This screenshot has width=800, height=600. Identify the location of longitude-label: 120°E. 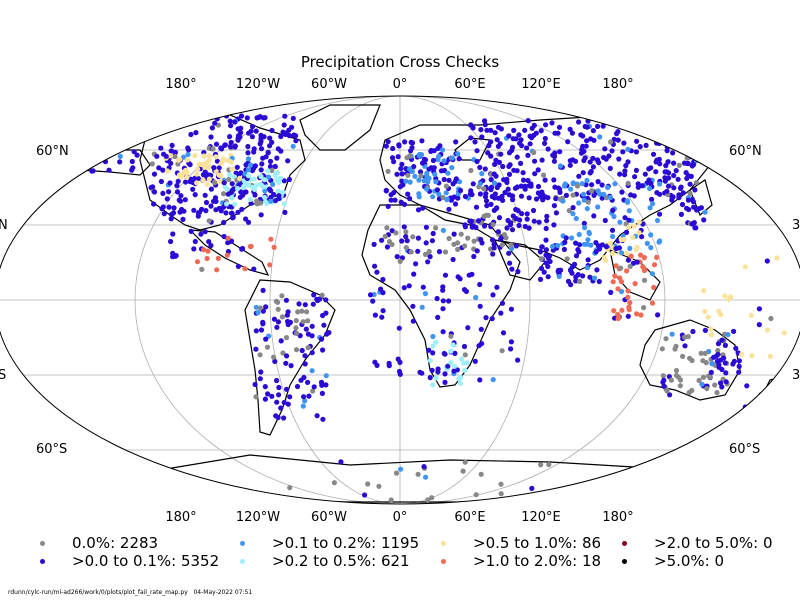
(541, 517).